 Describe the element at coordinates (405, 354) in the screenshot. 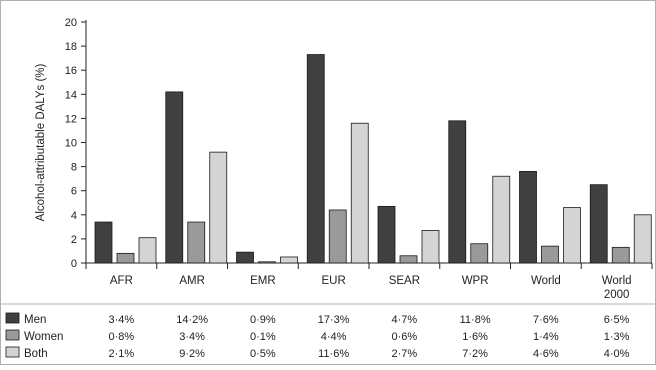

I see `table-cell-both: 2·7%` at that location.